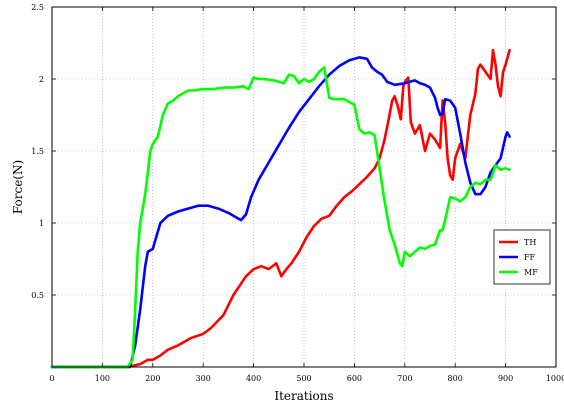 The height and width of the screenshot is (411, 564). Describe the element at coordinates (505, 378) in the screenshot. I see `x-tick-label: 900` at that location.